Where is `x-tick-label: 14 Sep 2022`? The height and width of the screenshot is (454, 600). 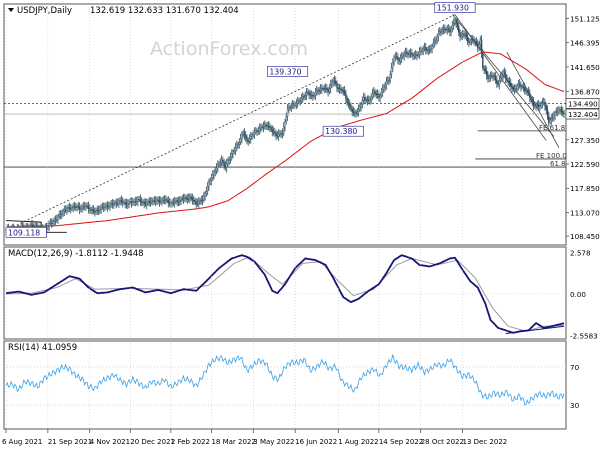 x-tick-label: 14 Sep 2022 is located at coordinates (401, 442).